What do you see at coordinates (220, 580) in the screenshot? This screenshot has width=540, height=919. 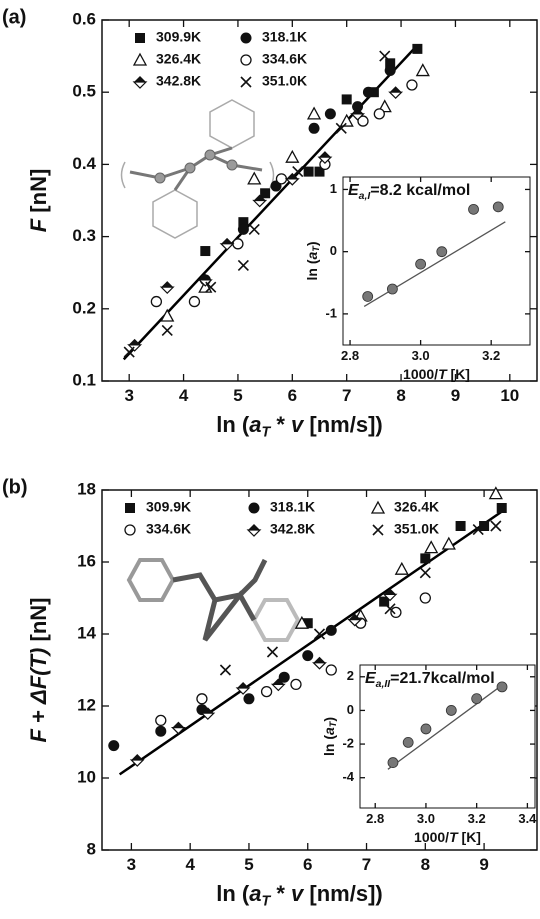 I see `bond` at bounding box center [220, 580].